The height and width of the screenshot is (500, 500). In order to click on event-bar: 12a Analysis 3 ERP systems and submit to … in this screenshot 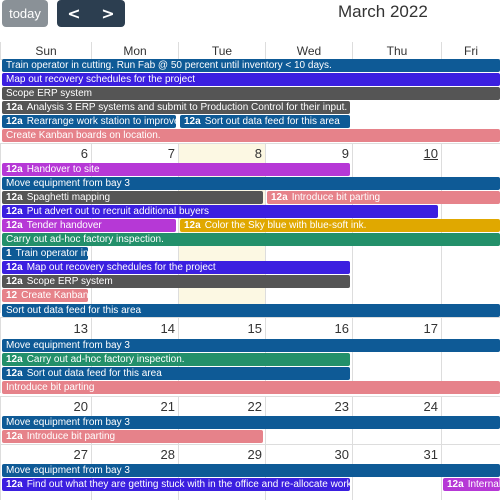, I will do `click(176, 107)`.